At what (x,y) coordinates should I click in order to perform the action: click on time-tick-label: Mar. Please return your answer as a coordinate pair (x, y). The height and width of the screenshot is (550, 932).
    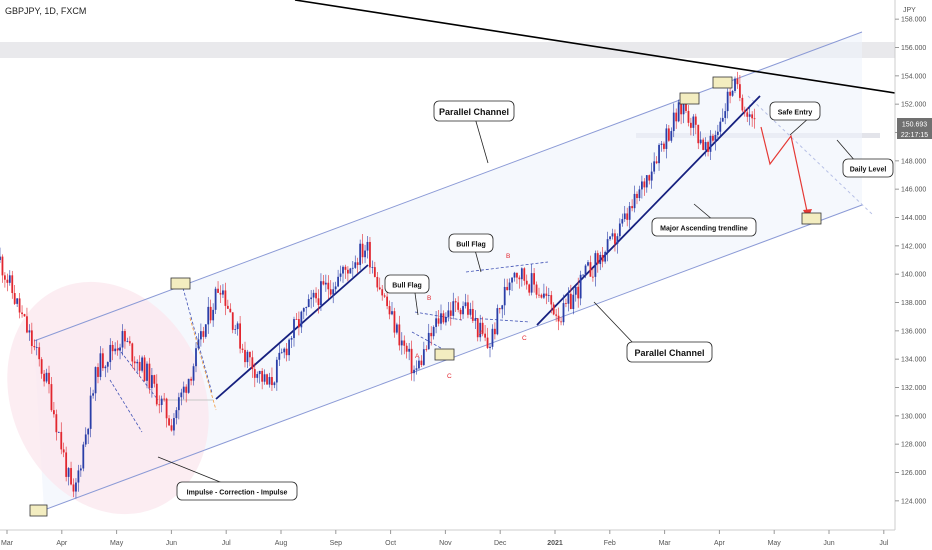
    Looking at the image, I should click on (665, 543).